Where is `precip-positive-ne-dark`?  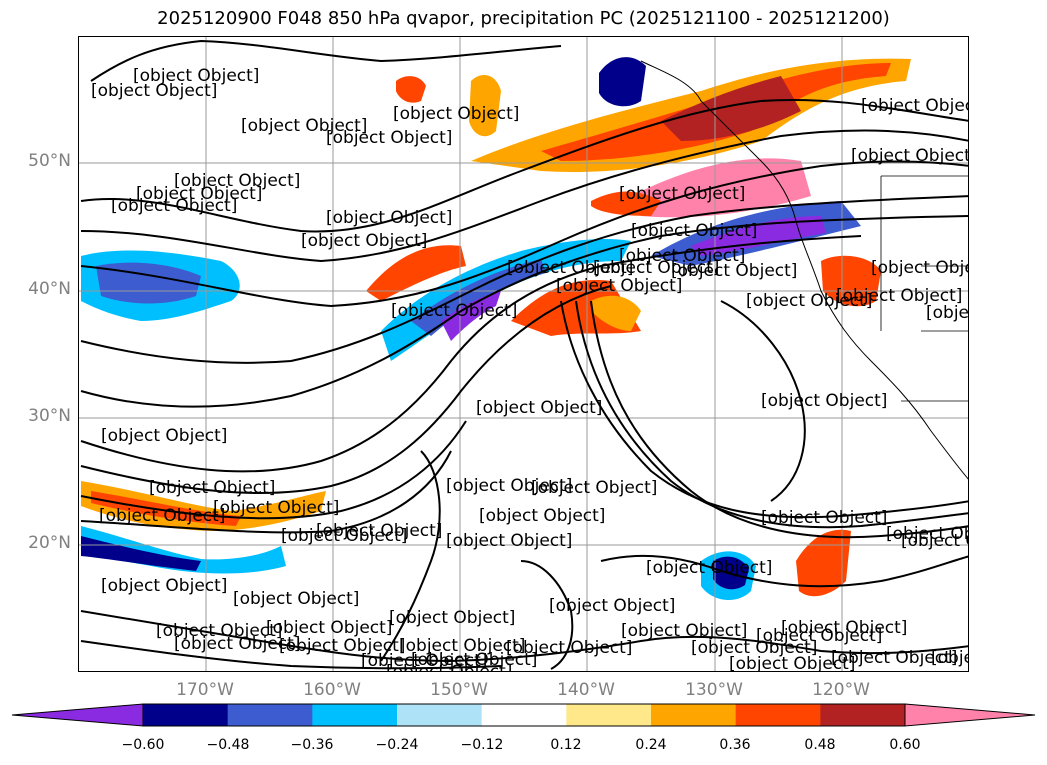
precip-positive-ne-dark is located at coordinates (731, 108).